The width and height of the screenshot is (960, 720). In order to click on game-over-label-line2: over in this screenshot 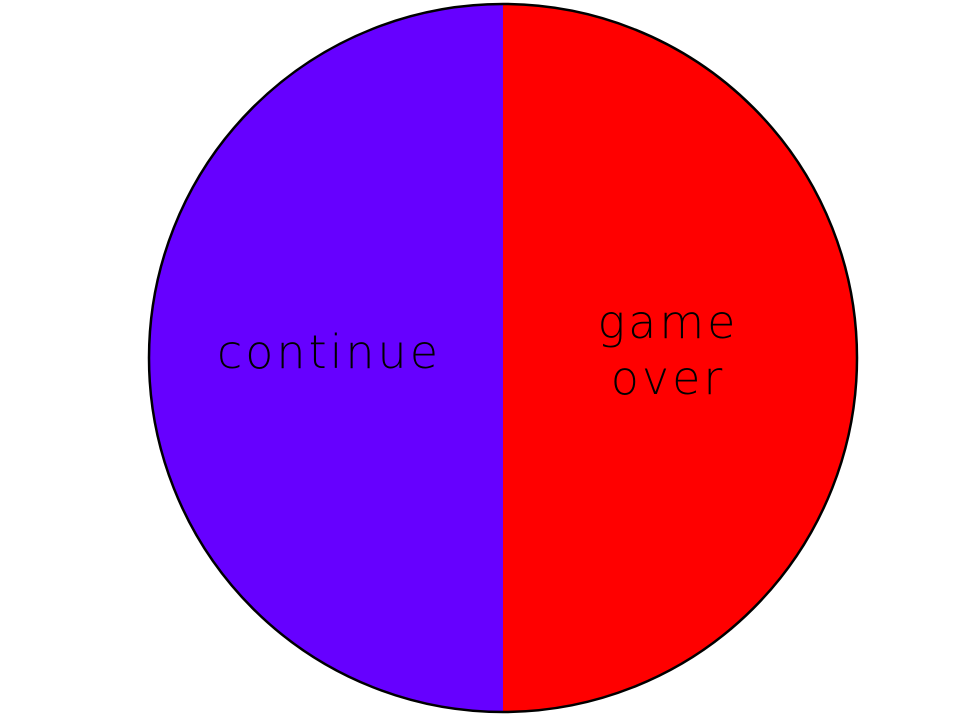, I will do `click(668, 378)`.